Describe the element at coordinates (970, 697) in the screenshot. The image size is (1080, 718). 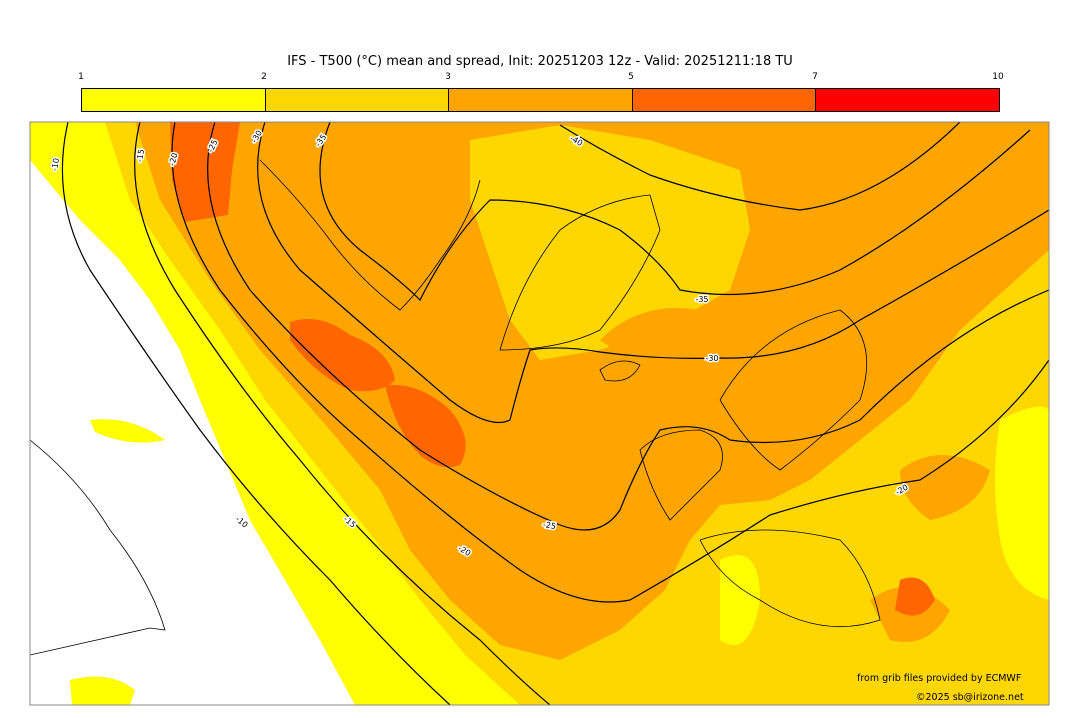
I see `copyright-credit: ©2025 sb@irizone.net` at that location.